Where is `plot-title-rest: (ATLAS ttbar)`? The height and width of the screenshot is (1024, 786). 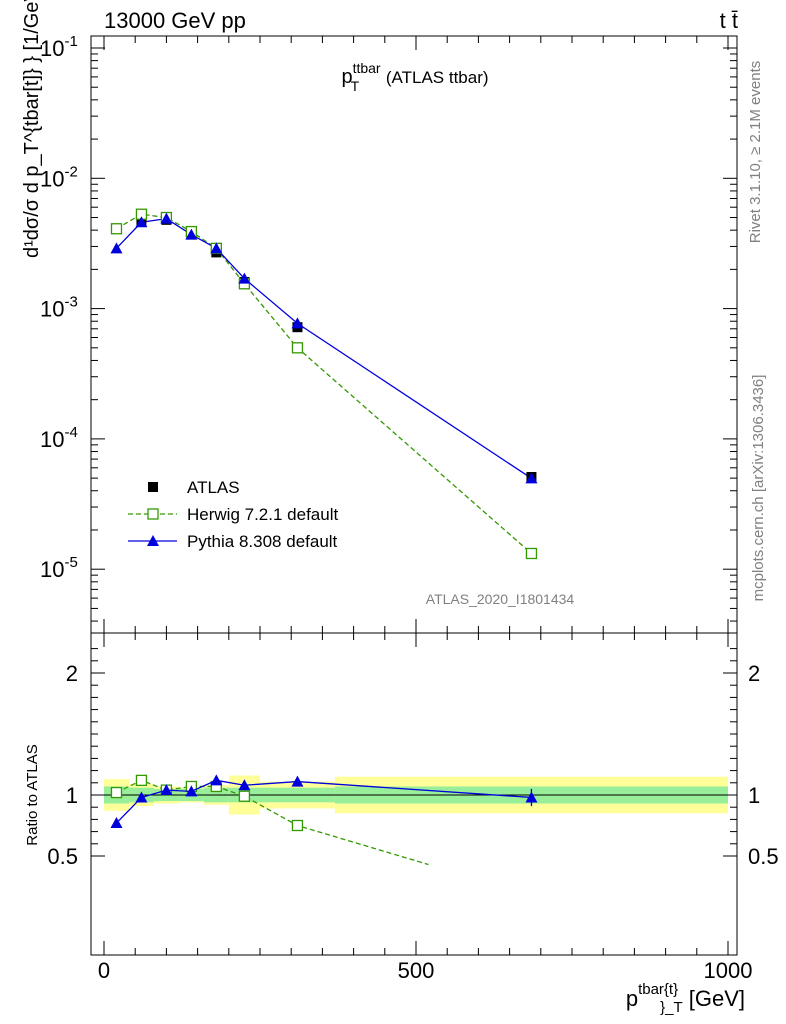 plot-title-rest: (ATLAS ttbar) is located at coordinates (434, 77).